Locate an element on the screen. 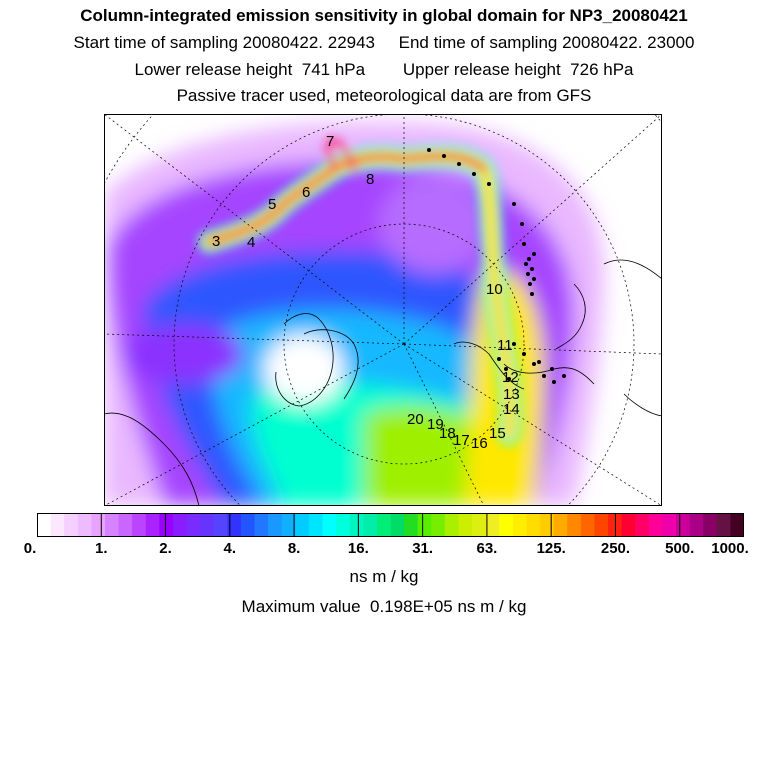 The width and height of the screenshot is (768, 768). maximum-value-text: Maximum value 0.198E+05 ns m / kg is located at coordinates (384, 606).